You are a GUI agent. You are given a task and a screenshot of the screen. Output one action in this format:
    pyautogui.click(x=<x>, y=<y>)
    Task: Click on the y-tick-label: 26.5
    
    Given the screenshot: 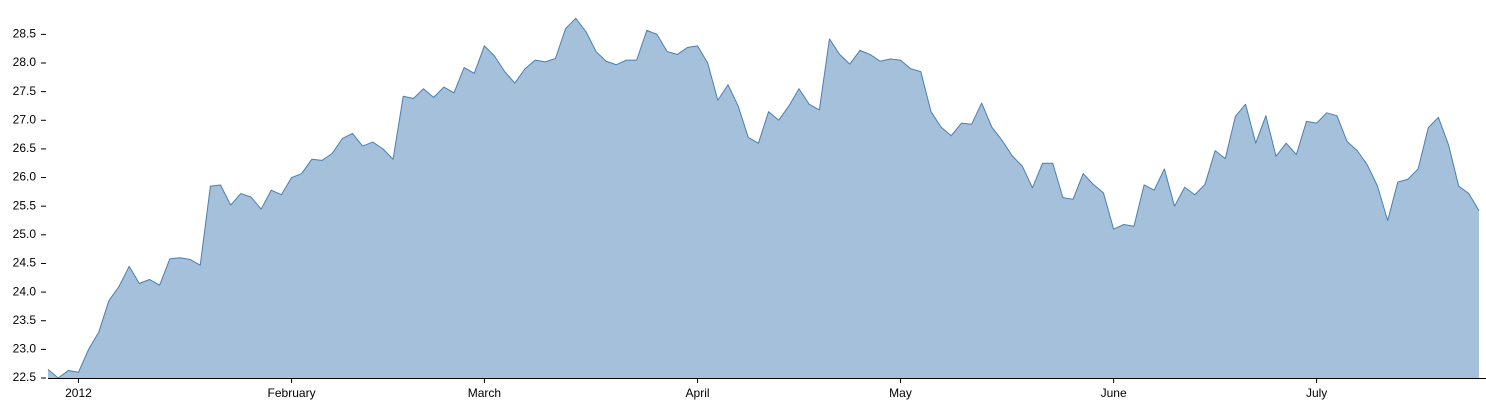 What is the action you would take?
    pyautogui.click(x=25, y=148)
    